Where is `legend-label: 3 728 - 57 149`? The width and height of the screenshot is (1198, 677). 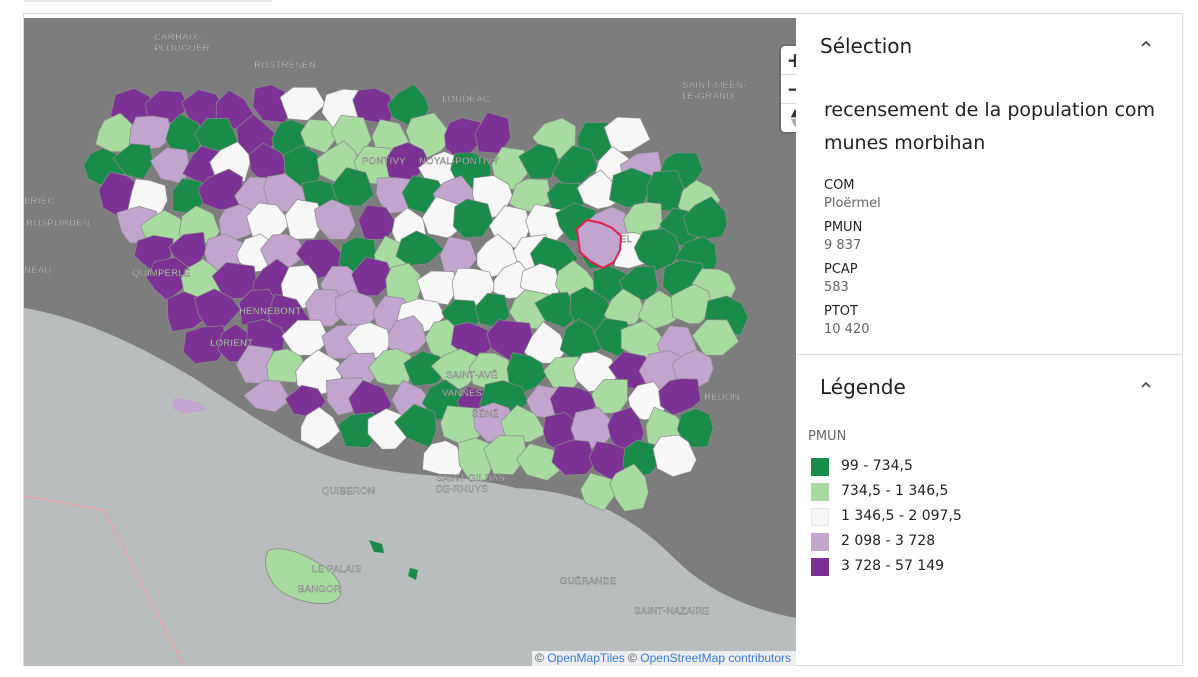
legend-label: 3 728 - 57 149 is located at coordinates (893, 566).